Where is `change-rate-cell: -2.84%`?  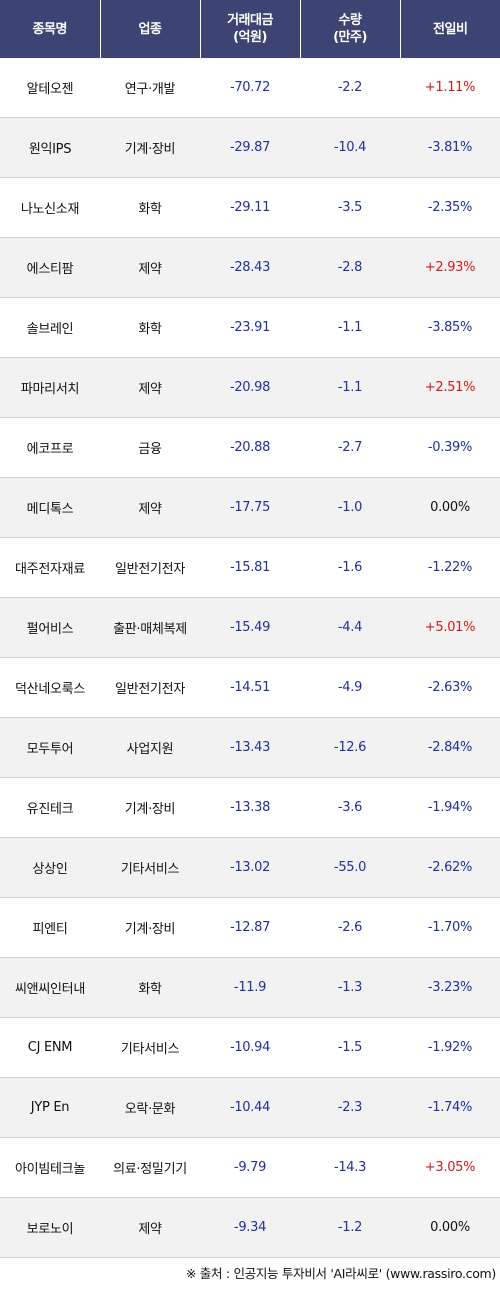 change-rate-cell: -2.84% is located at coordinates (450, 747).